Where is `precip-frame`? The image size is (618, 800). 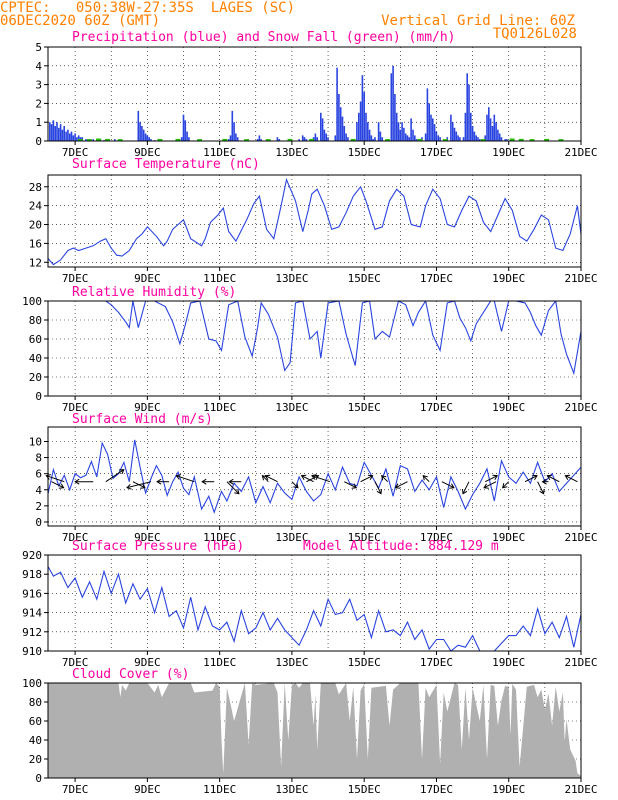 precip-frame is located at coordinates (314, 94).